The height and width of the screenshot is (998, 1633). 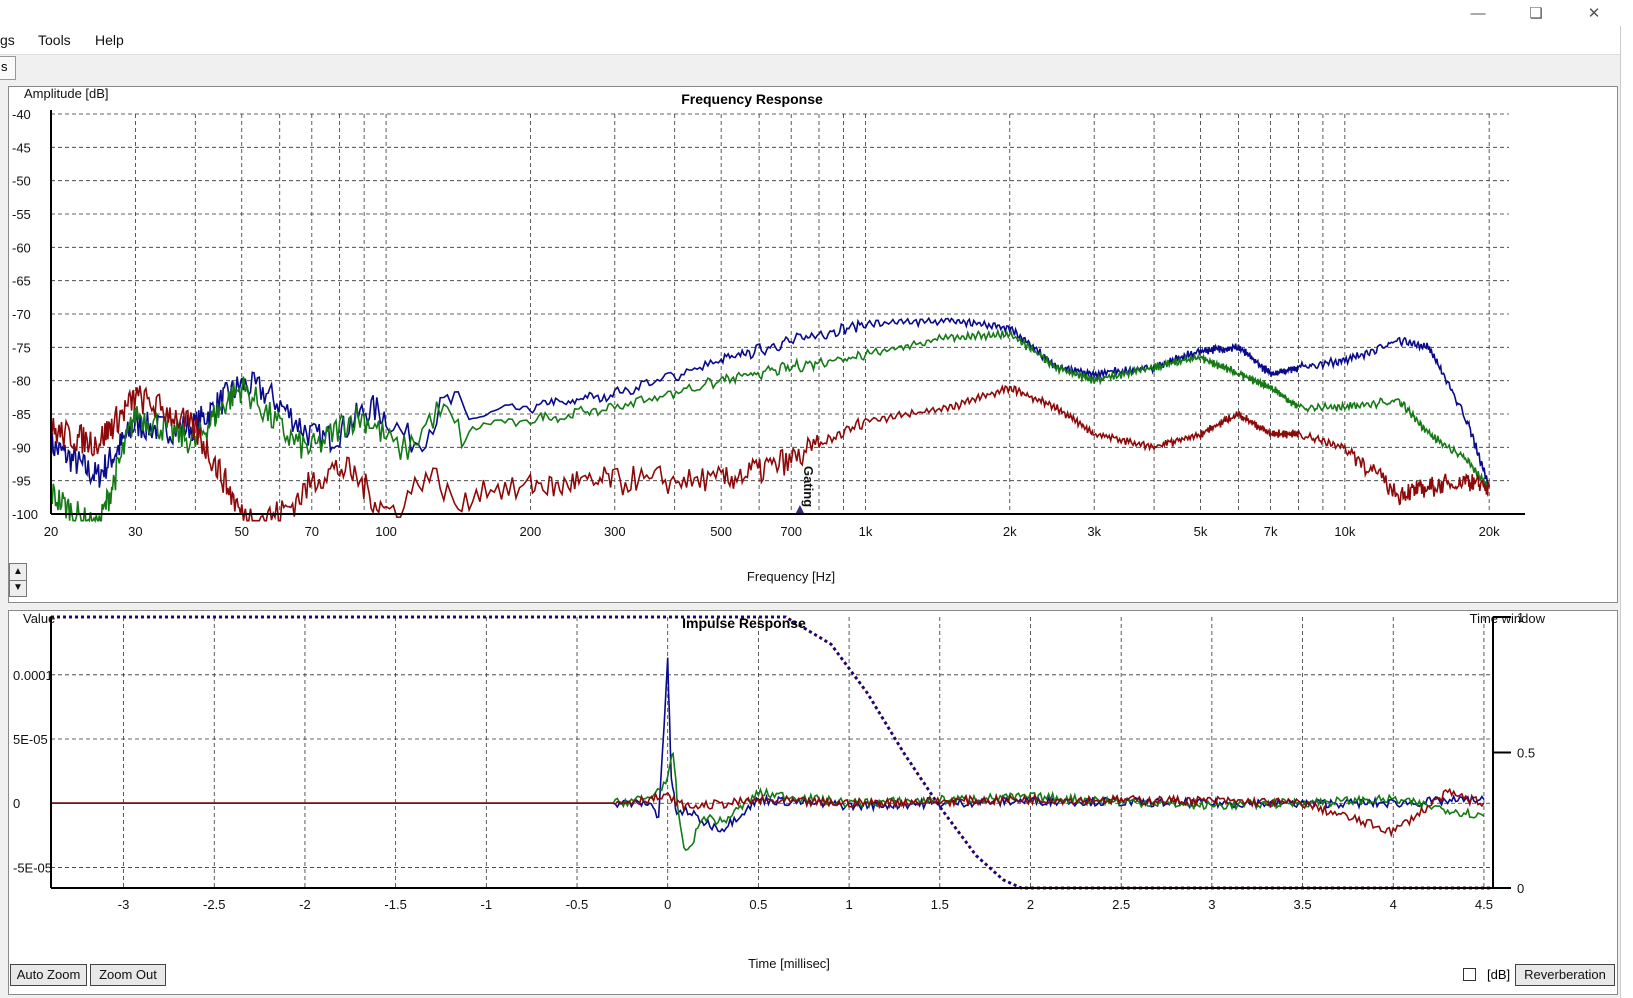 What do you see at coordinates (1201, 531) in the screenshot?
I see `frequency-x-tick-label: 5k` at bounding box center [1201, 531].